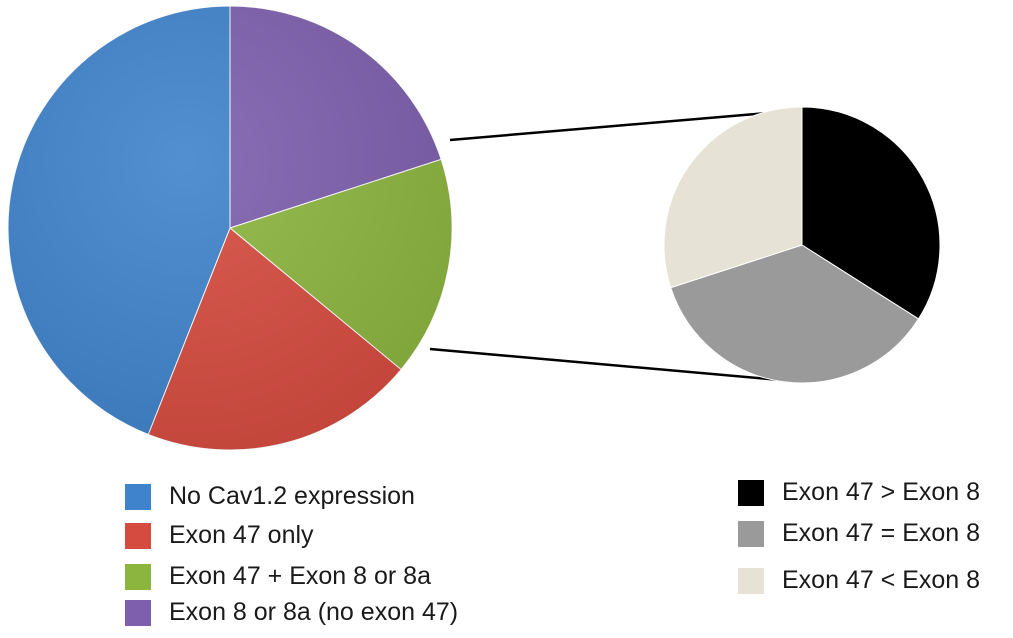 The image size is (1013, 638). What do you see at coordinates (881, 580) in the screenshot?
I see `legend-label: Exon 47 < Exon 8` at bounding box center [881, 580].